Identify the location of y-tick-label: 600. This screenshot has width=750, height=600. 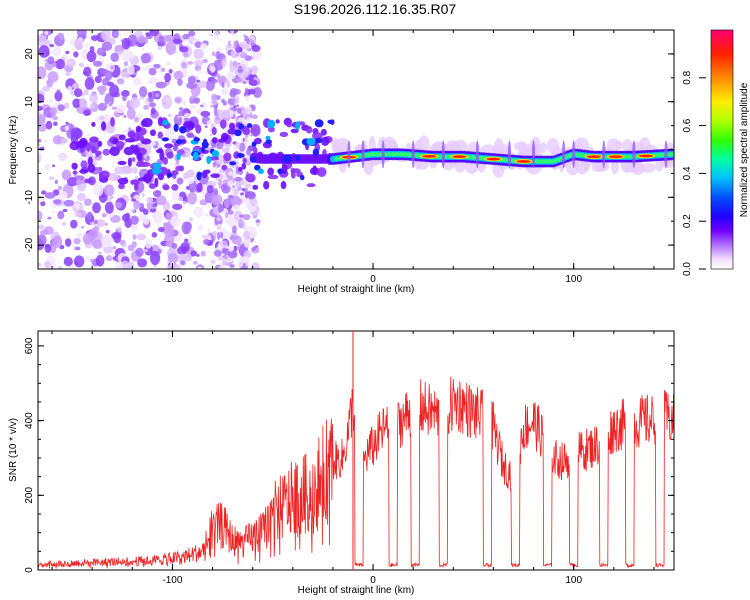
(29, 345).